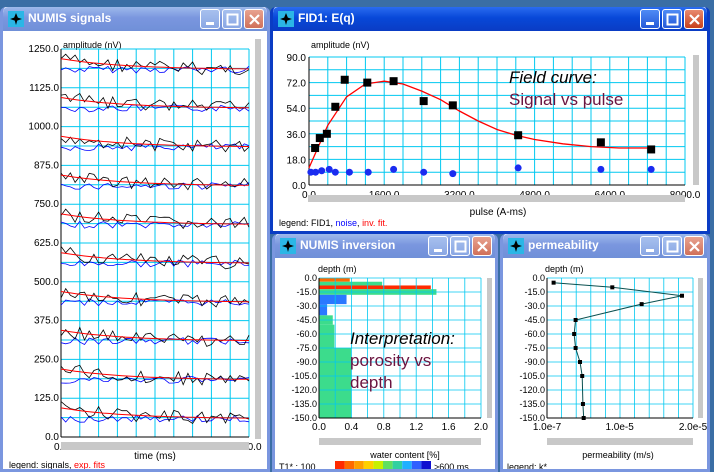  I want to click on annotation-subtitle: Signal vs pulse, so click(566, 99).